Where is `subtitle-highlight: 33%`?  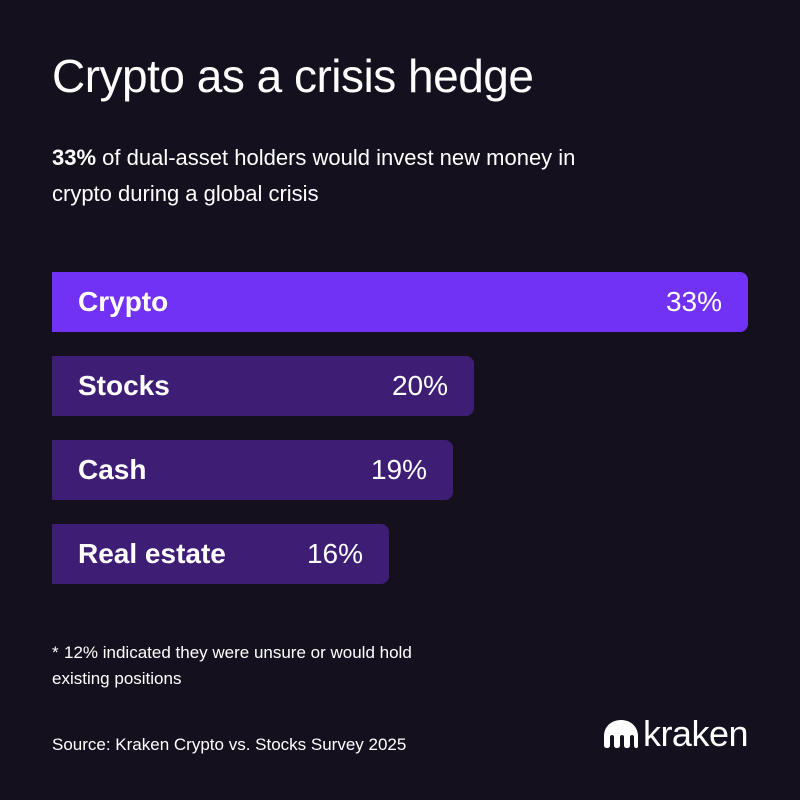 subtitle-highlight: 33% is located at coordinates (74, 157).